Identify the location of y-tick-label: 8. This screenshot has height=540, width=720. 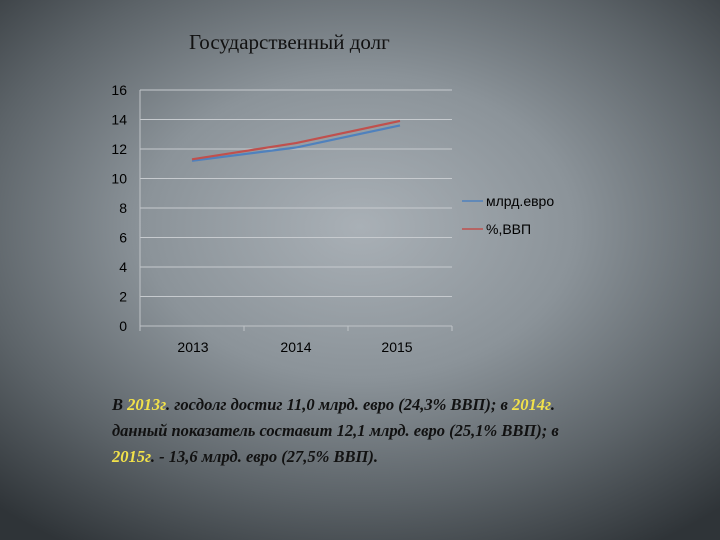
(123, 208).